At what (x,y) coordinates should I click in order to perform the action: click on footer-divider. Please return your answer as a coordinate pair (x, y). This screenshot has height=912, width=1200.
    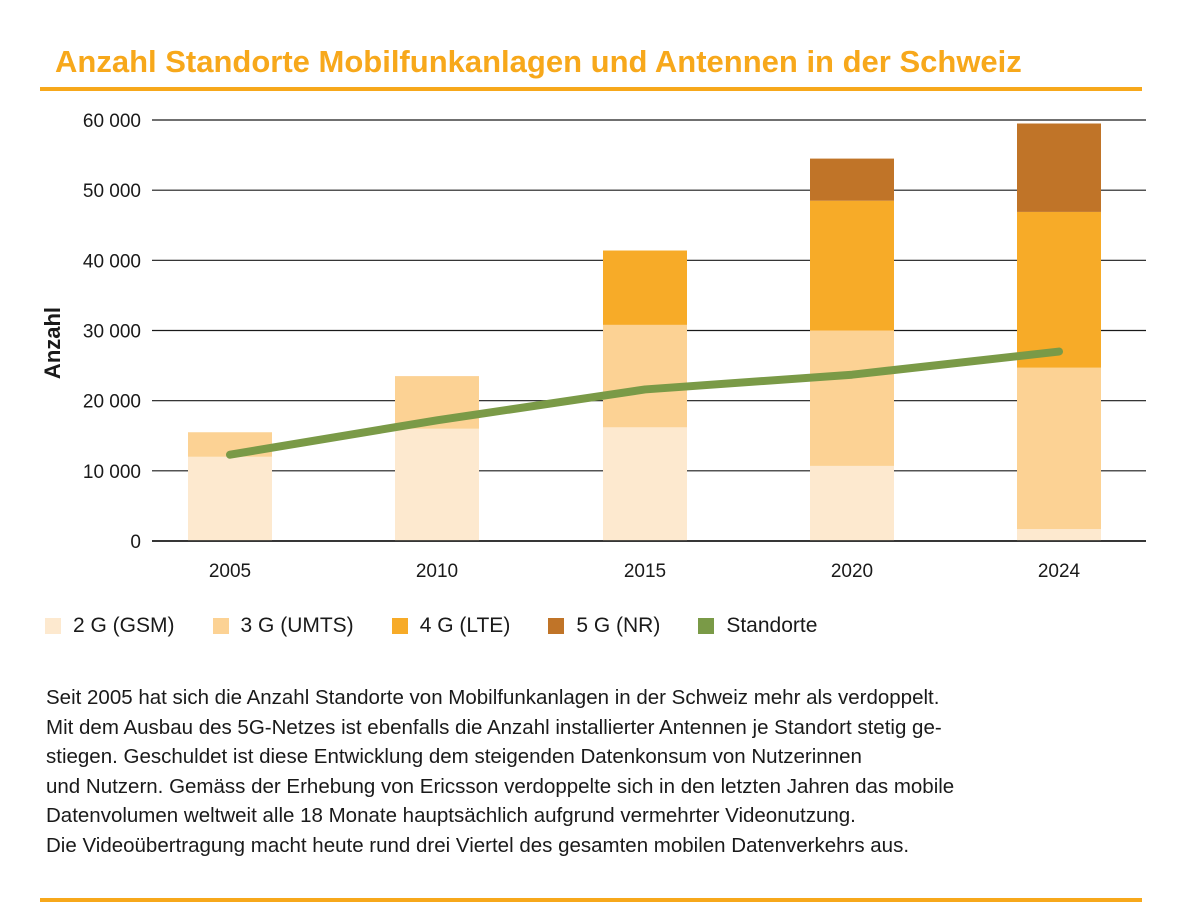
    Looking at the image, I should click on (591, 900).